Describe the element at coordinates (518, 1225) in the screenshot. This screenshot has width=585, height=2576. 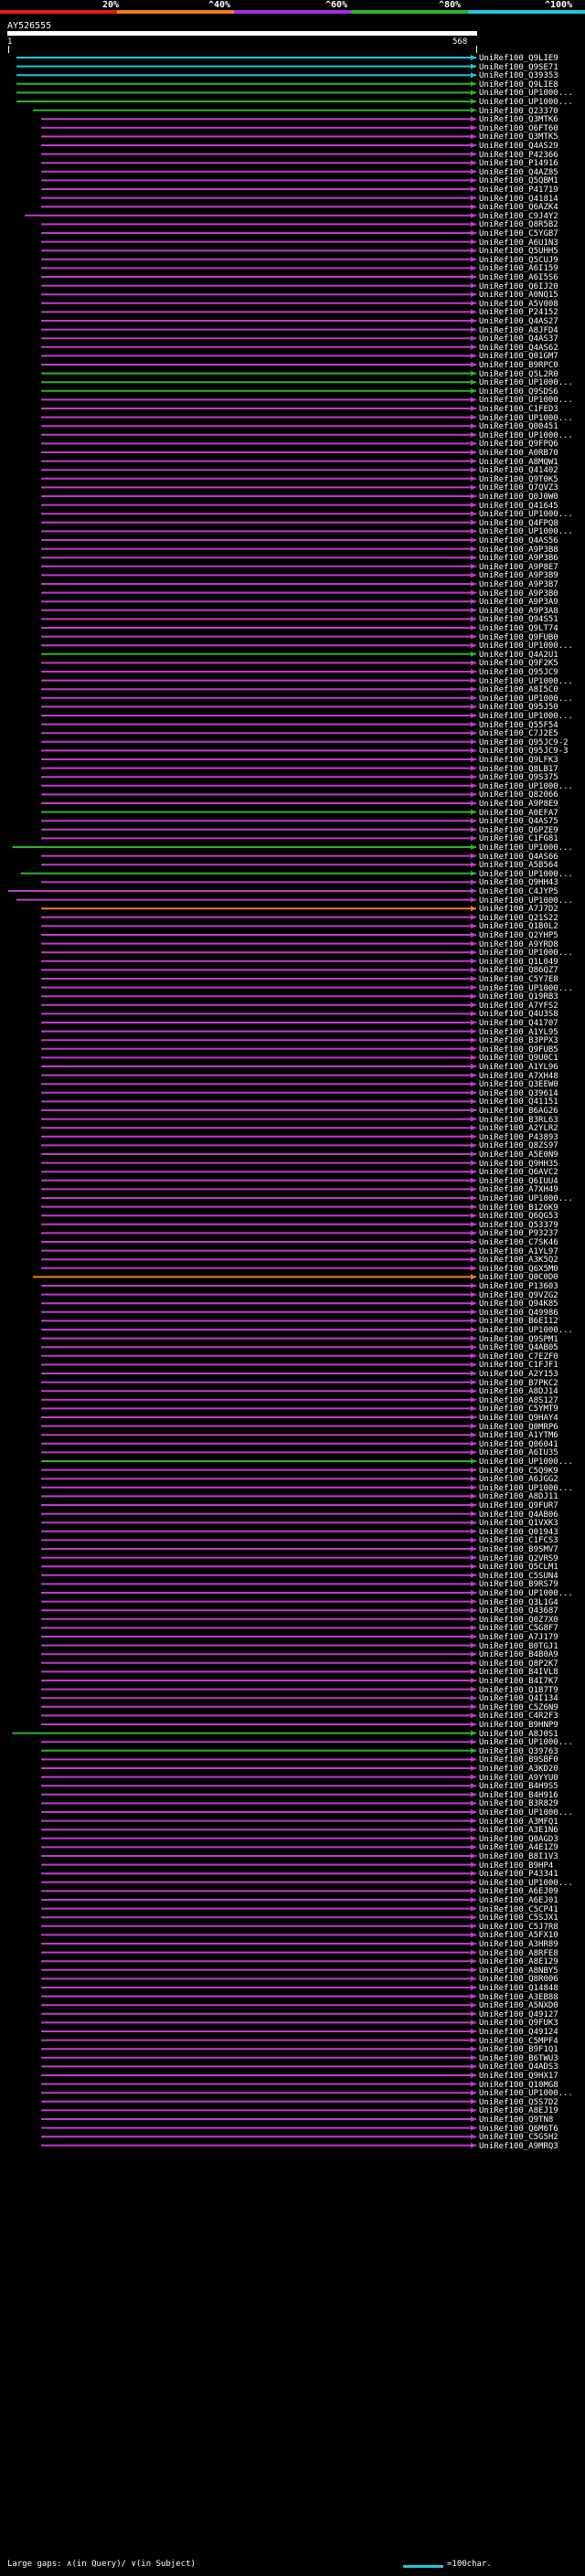
I see `hit-label: UniRef100_Q53379` at that location.